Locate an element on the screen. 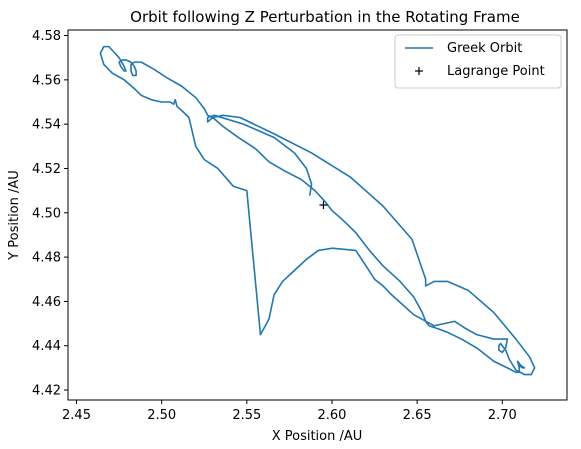  y-tick-label: 4.42 is located at coordinates (46, 391).